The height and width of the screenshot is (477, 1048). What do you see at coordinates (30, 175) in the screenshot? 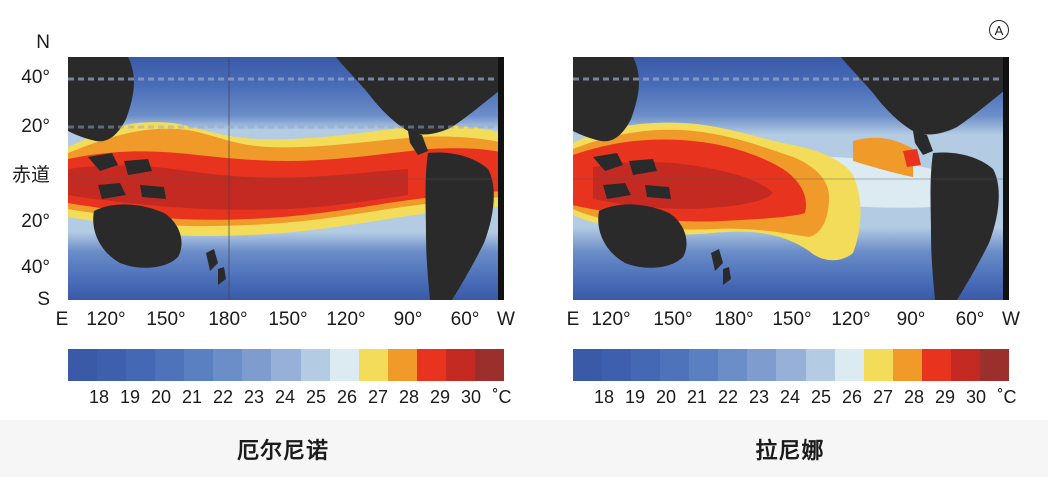
I see `lat-label-equator: 赤道` at bounding box center [30, 175].